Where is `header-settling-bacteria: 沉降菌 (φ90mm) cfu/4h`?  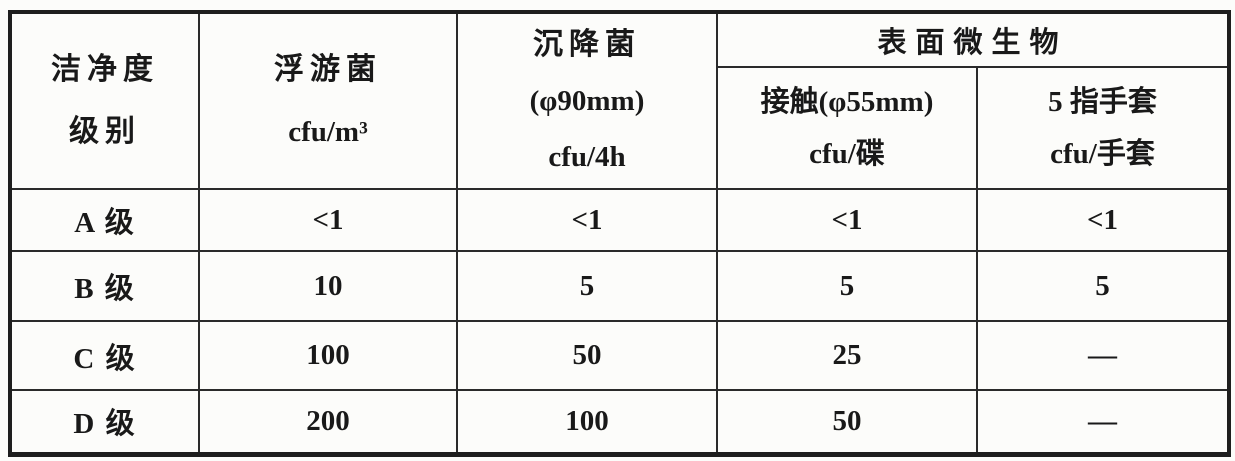
header-settling-bacteria: 沉降菌 (φ90mm) cfu/4h is located at coordinates (587, 100).